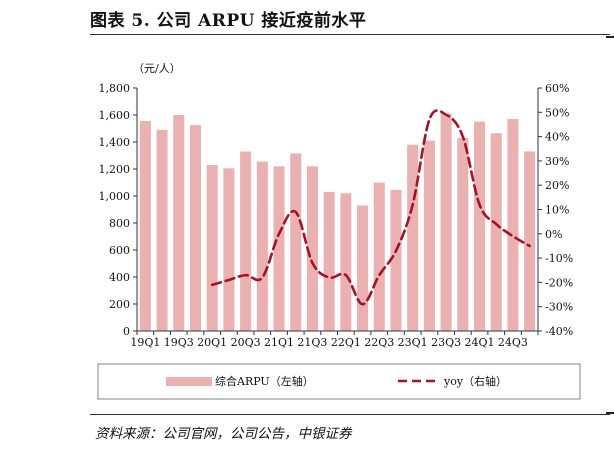 This screenshot has width=614, height=449. I want to click on x-tick-label: 24Q1, so click(480, 342).